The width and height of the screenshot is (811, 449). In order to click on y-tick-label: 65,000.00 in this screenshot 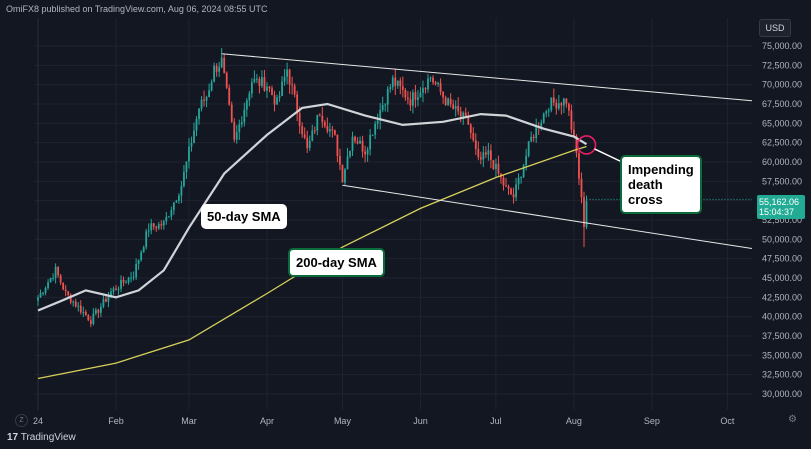, I will do `click(782, 123)`.